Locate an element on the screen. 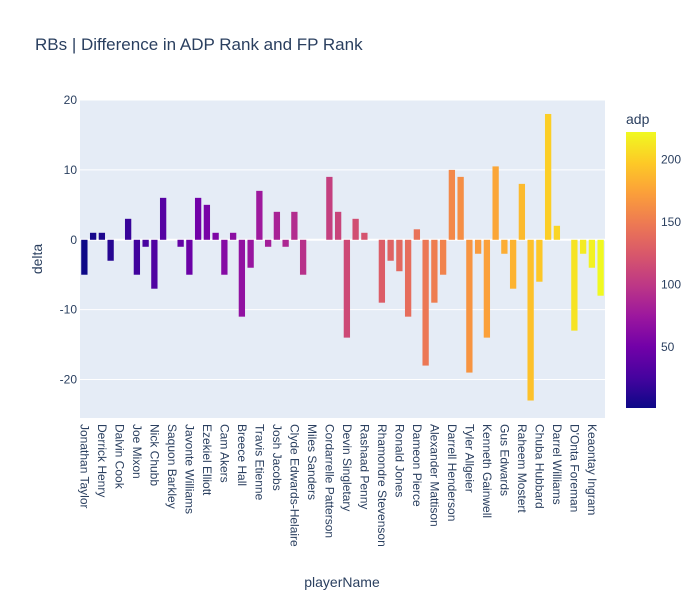 This screenshot has height=600, width=700. y-tick-label: -10 is located at coordinates (69, 310).